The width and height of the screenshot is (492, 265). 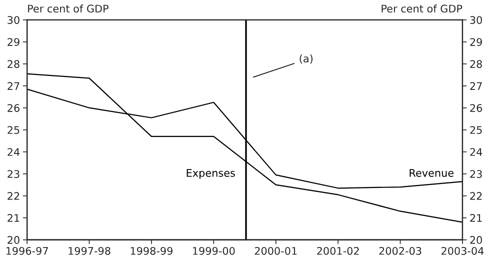 What do you see at coordinates (151, 250) in the screenshot?
I see `x-tick-label: 1998-99` at bounding box center [151, 250].